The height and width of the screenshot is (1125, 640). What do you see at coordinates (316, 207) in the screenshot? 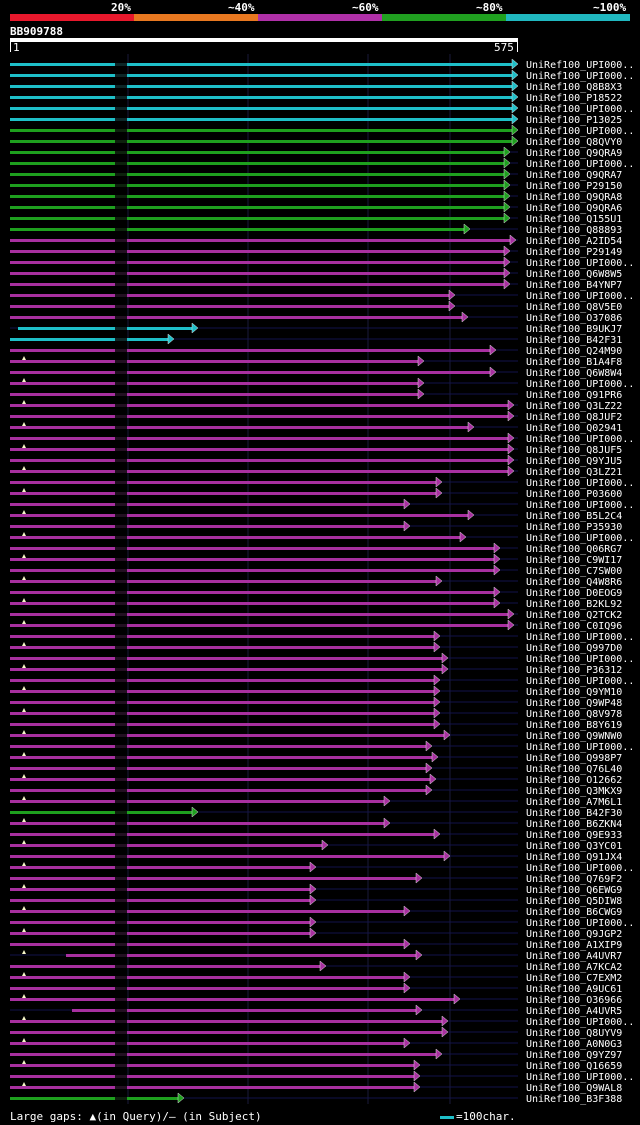
I see `alignment-row: UniRef100_Q9QRA6` at bounding box center [316, 207].